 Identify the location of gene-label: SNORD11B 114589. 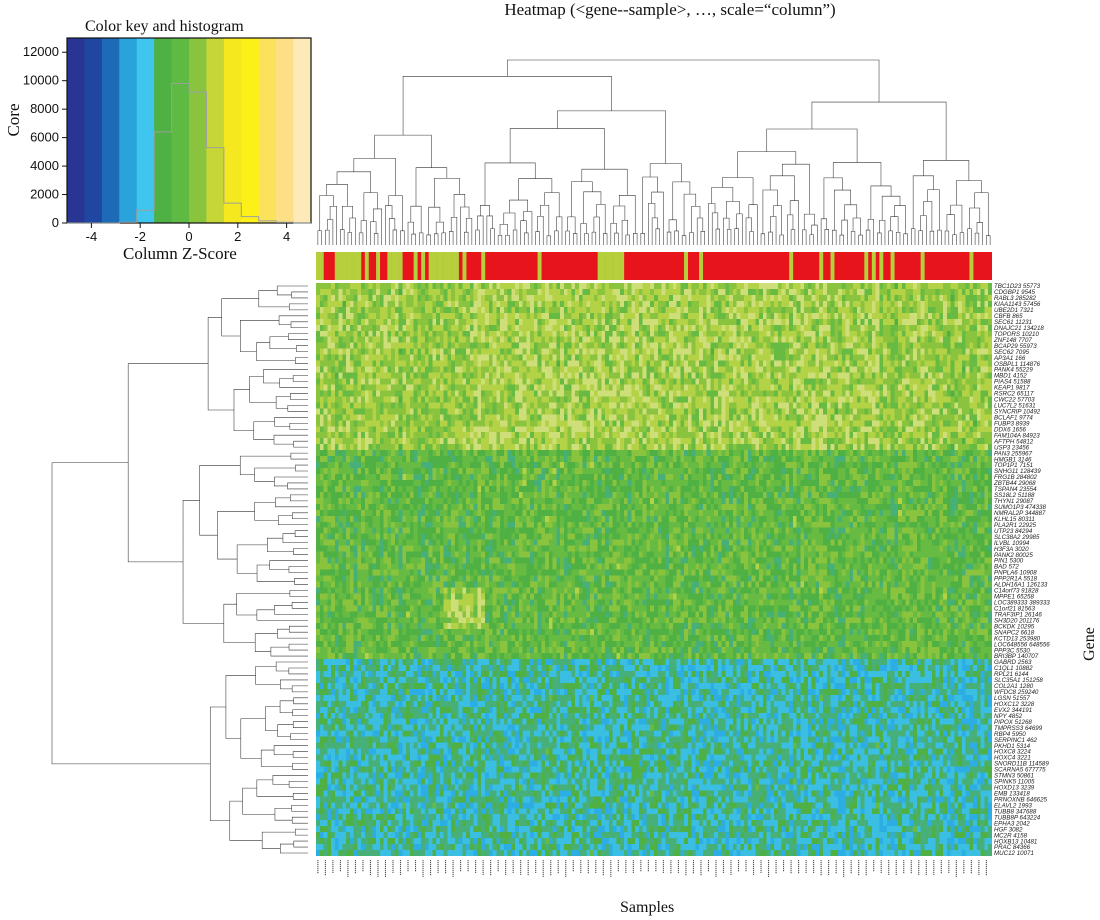
(1021, 764).